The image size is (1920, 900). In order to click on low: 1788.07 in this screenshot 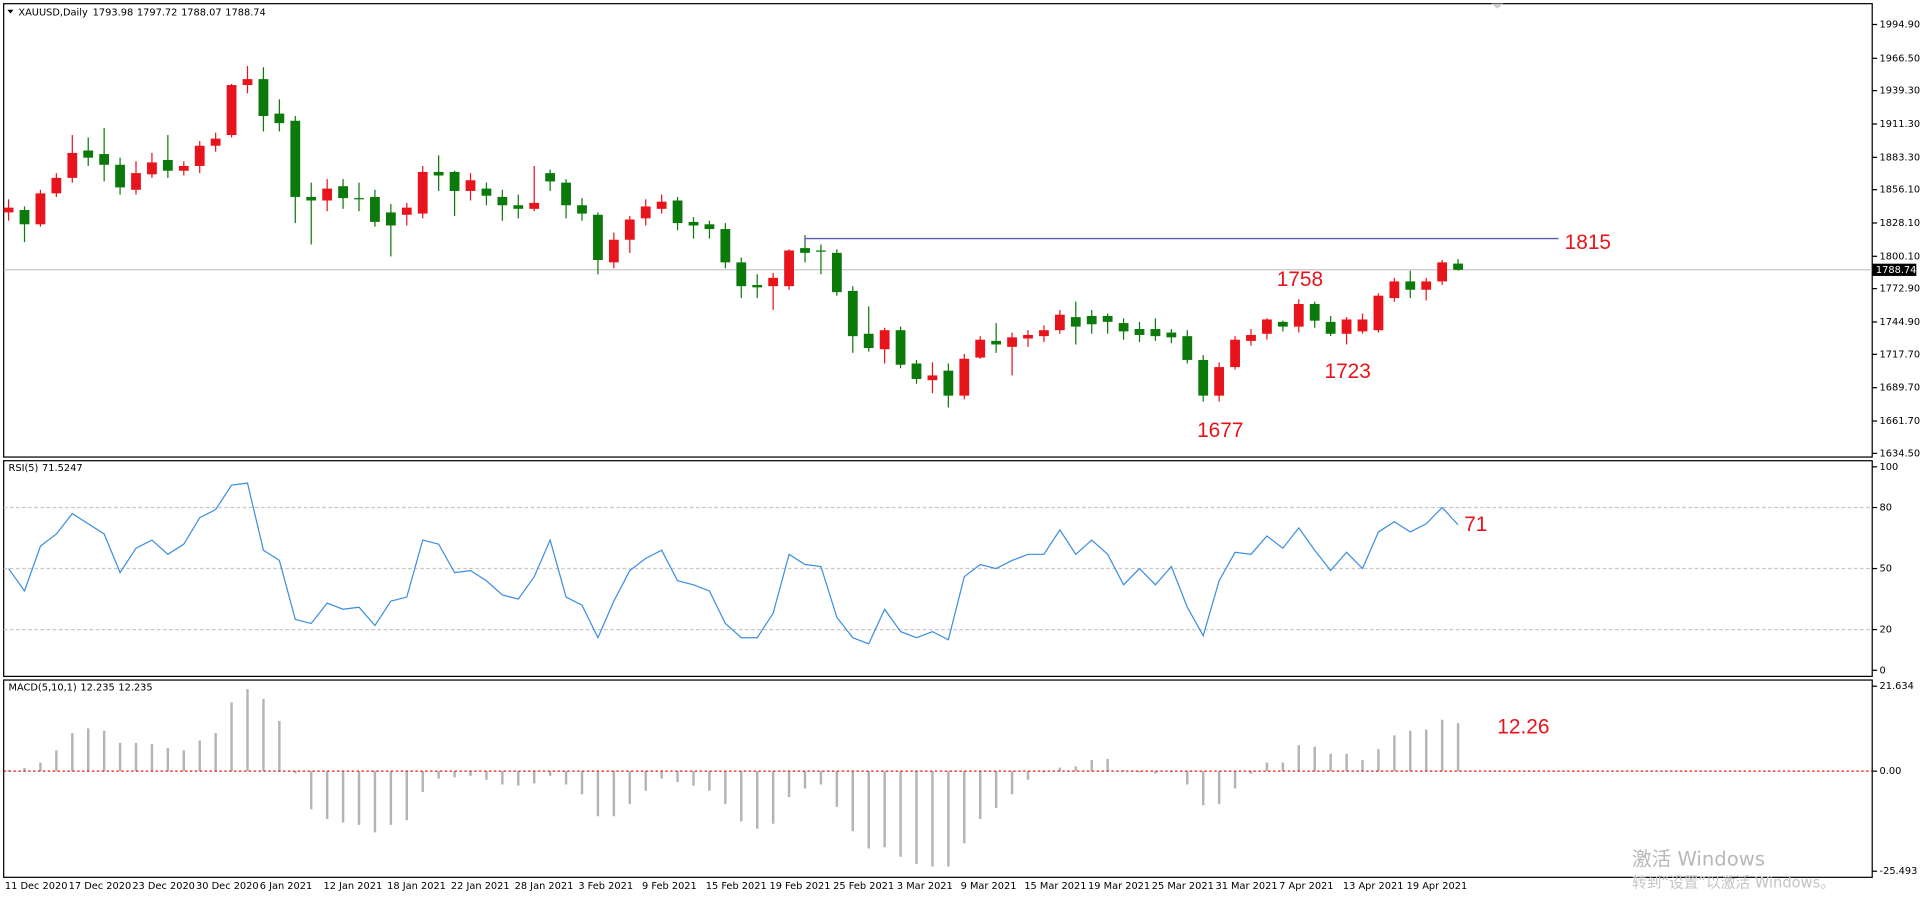, I will do `click(201, 12)`.